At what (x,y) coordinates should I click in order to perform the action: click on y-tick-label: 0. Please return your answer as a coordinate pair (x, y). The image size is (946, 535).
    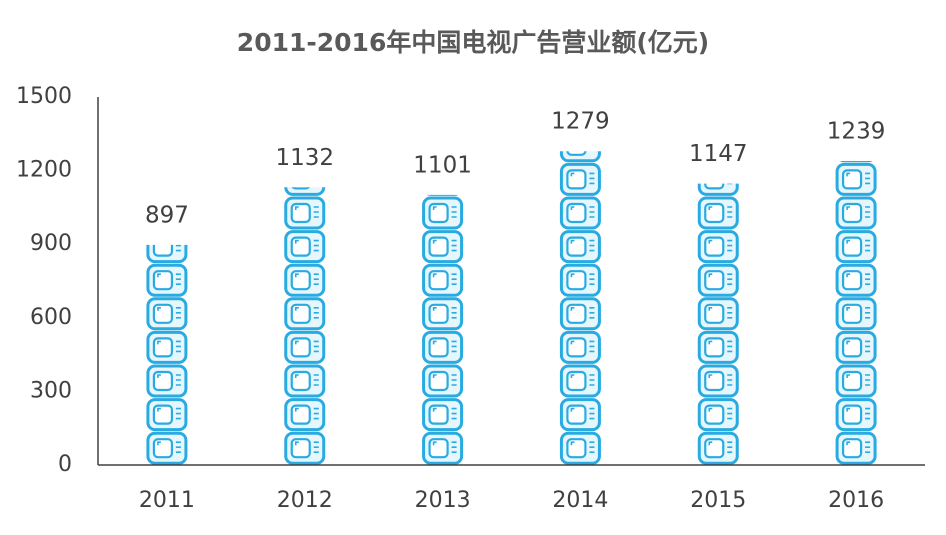
    Looking at the image, I should click on (65, 464).